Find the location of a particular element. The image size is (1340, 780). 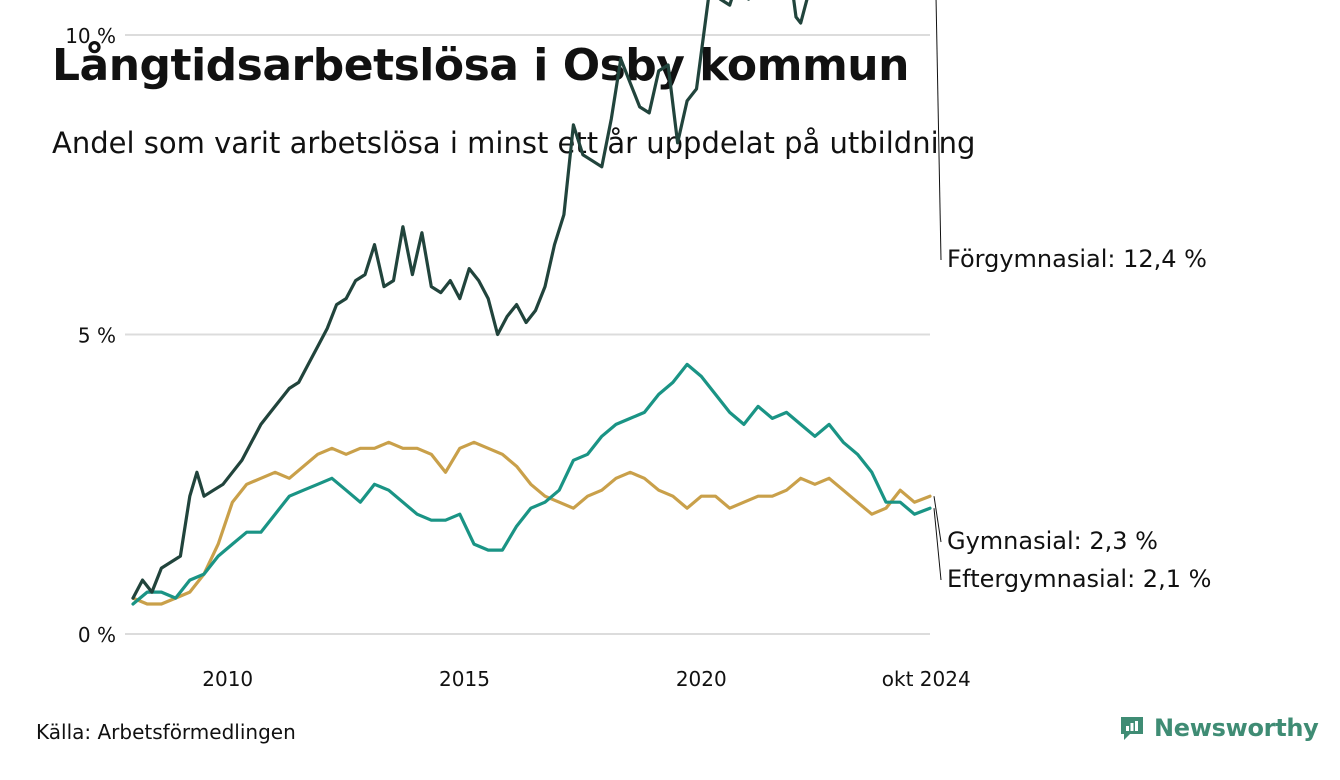

x-tick-label: okt 2024 is located at coordinates (926, 679).